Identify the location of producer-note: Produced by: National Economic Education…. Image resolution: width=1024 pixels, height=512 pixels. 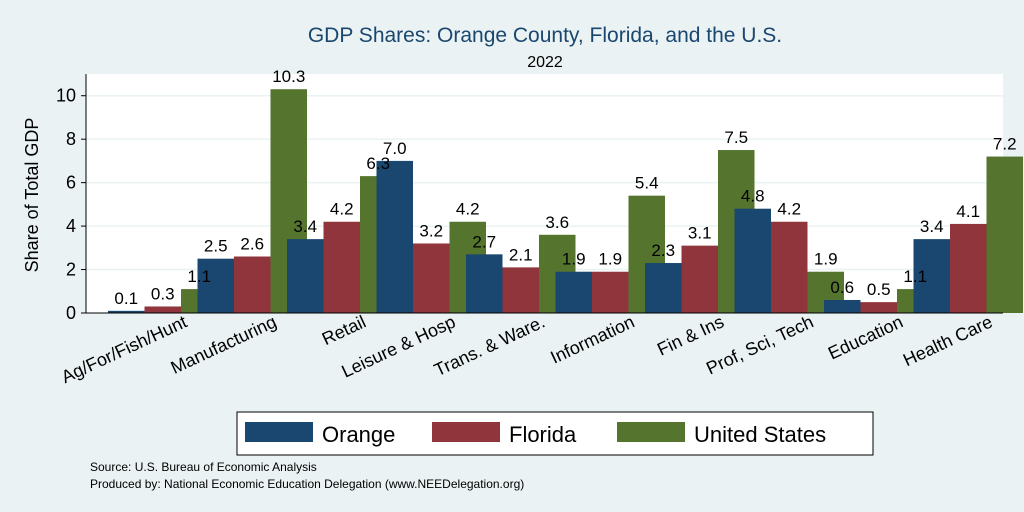
(307, 484).